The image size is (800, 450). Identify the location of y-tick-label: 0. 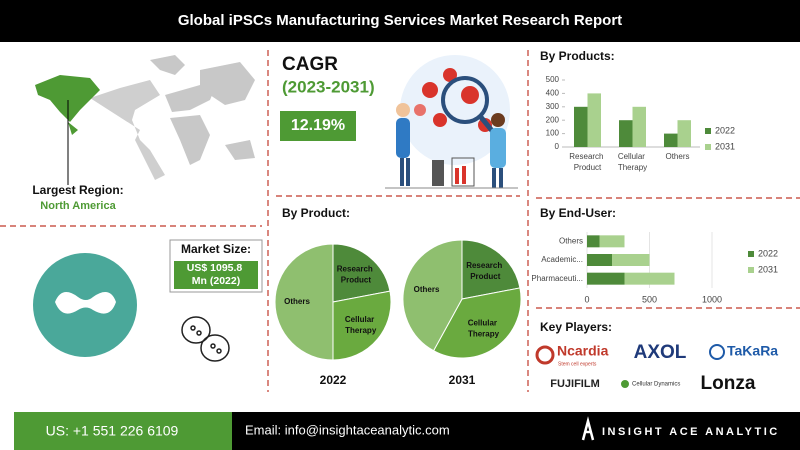
(557, 146).